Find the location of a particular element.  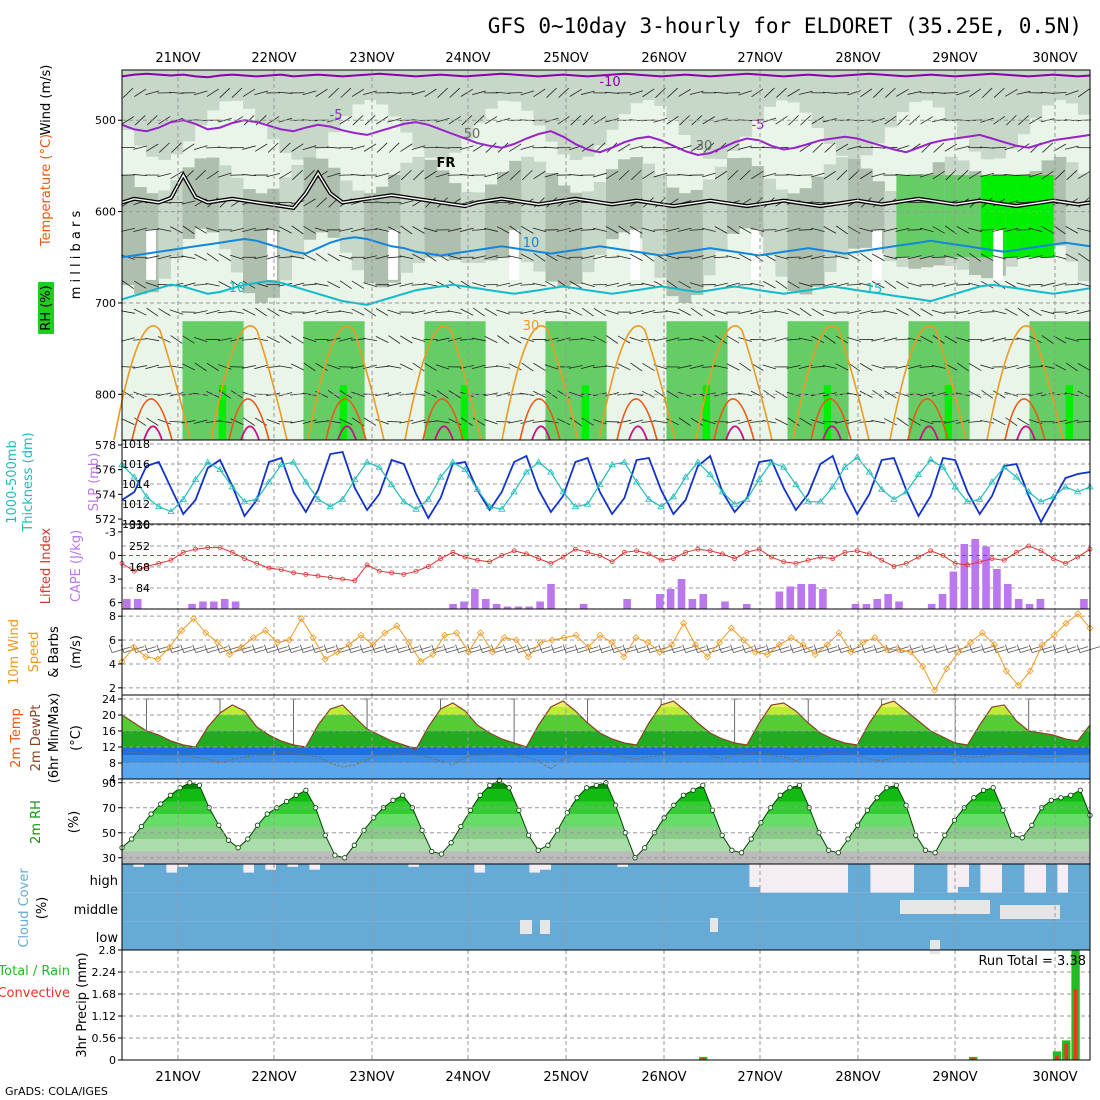

rh-legend-swatch is located at coordinates (46, 308).